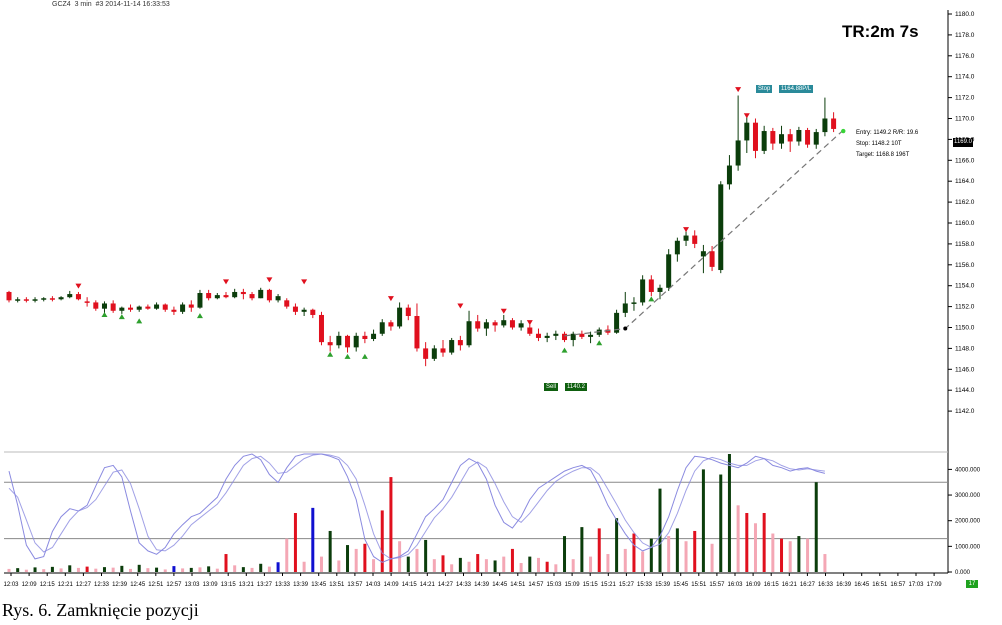 The image size is (1002, 625). What do you see at coordinates (464, 585) in the screenshot?
I see `time-tick-label: 14:33` at bounding box center [464, 585].